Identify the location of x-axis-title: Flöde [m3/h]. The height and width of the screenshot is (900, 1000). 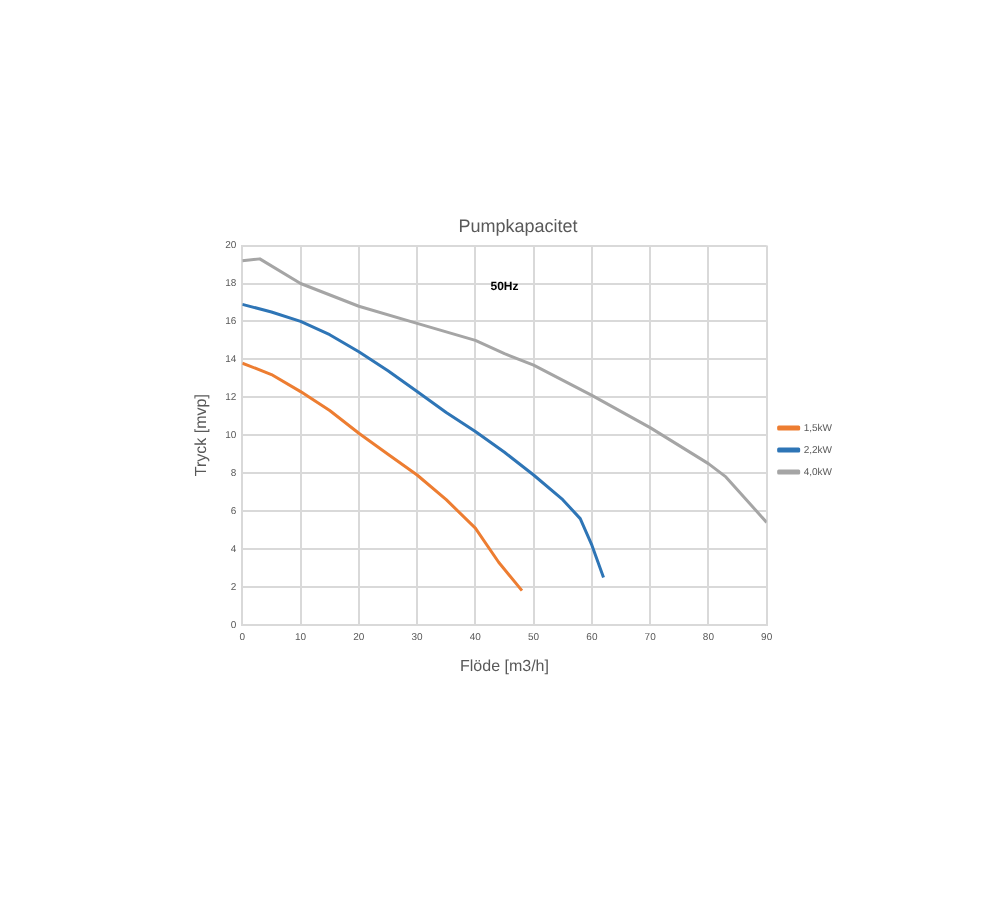
(504, 665).